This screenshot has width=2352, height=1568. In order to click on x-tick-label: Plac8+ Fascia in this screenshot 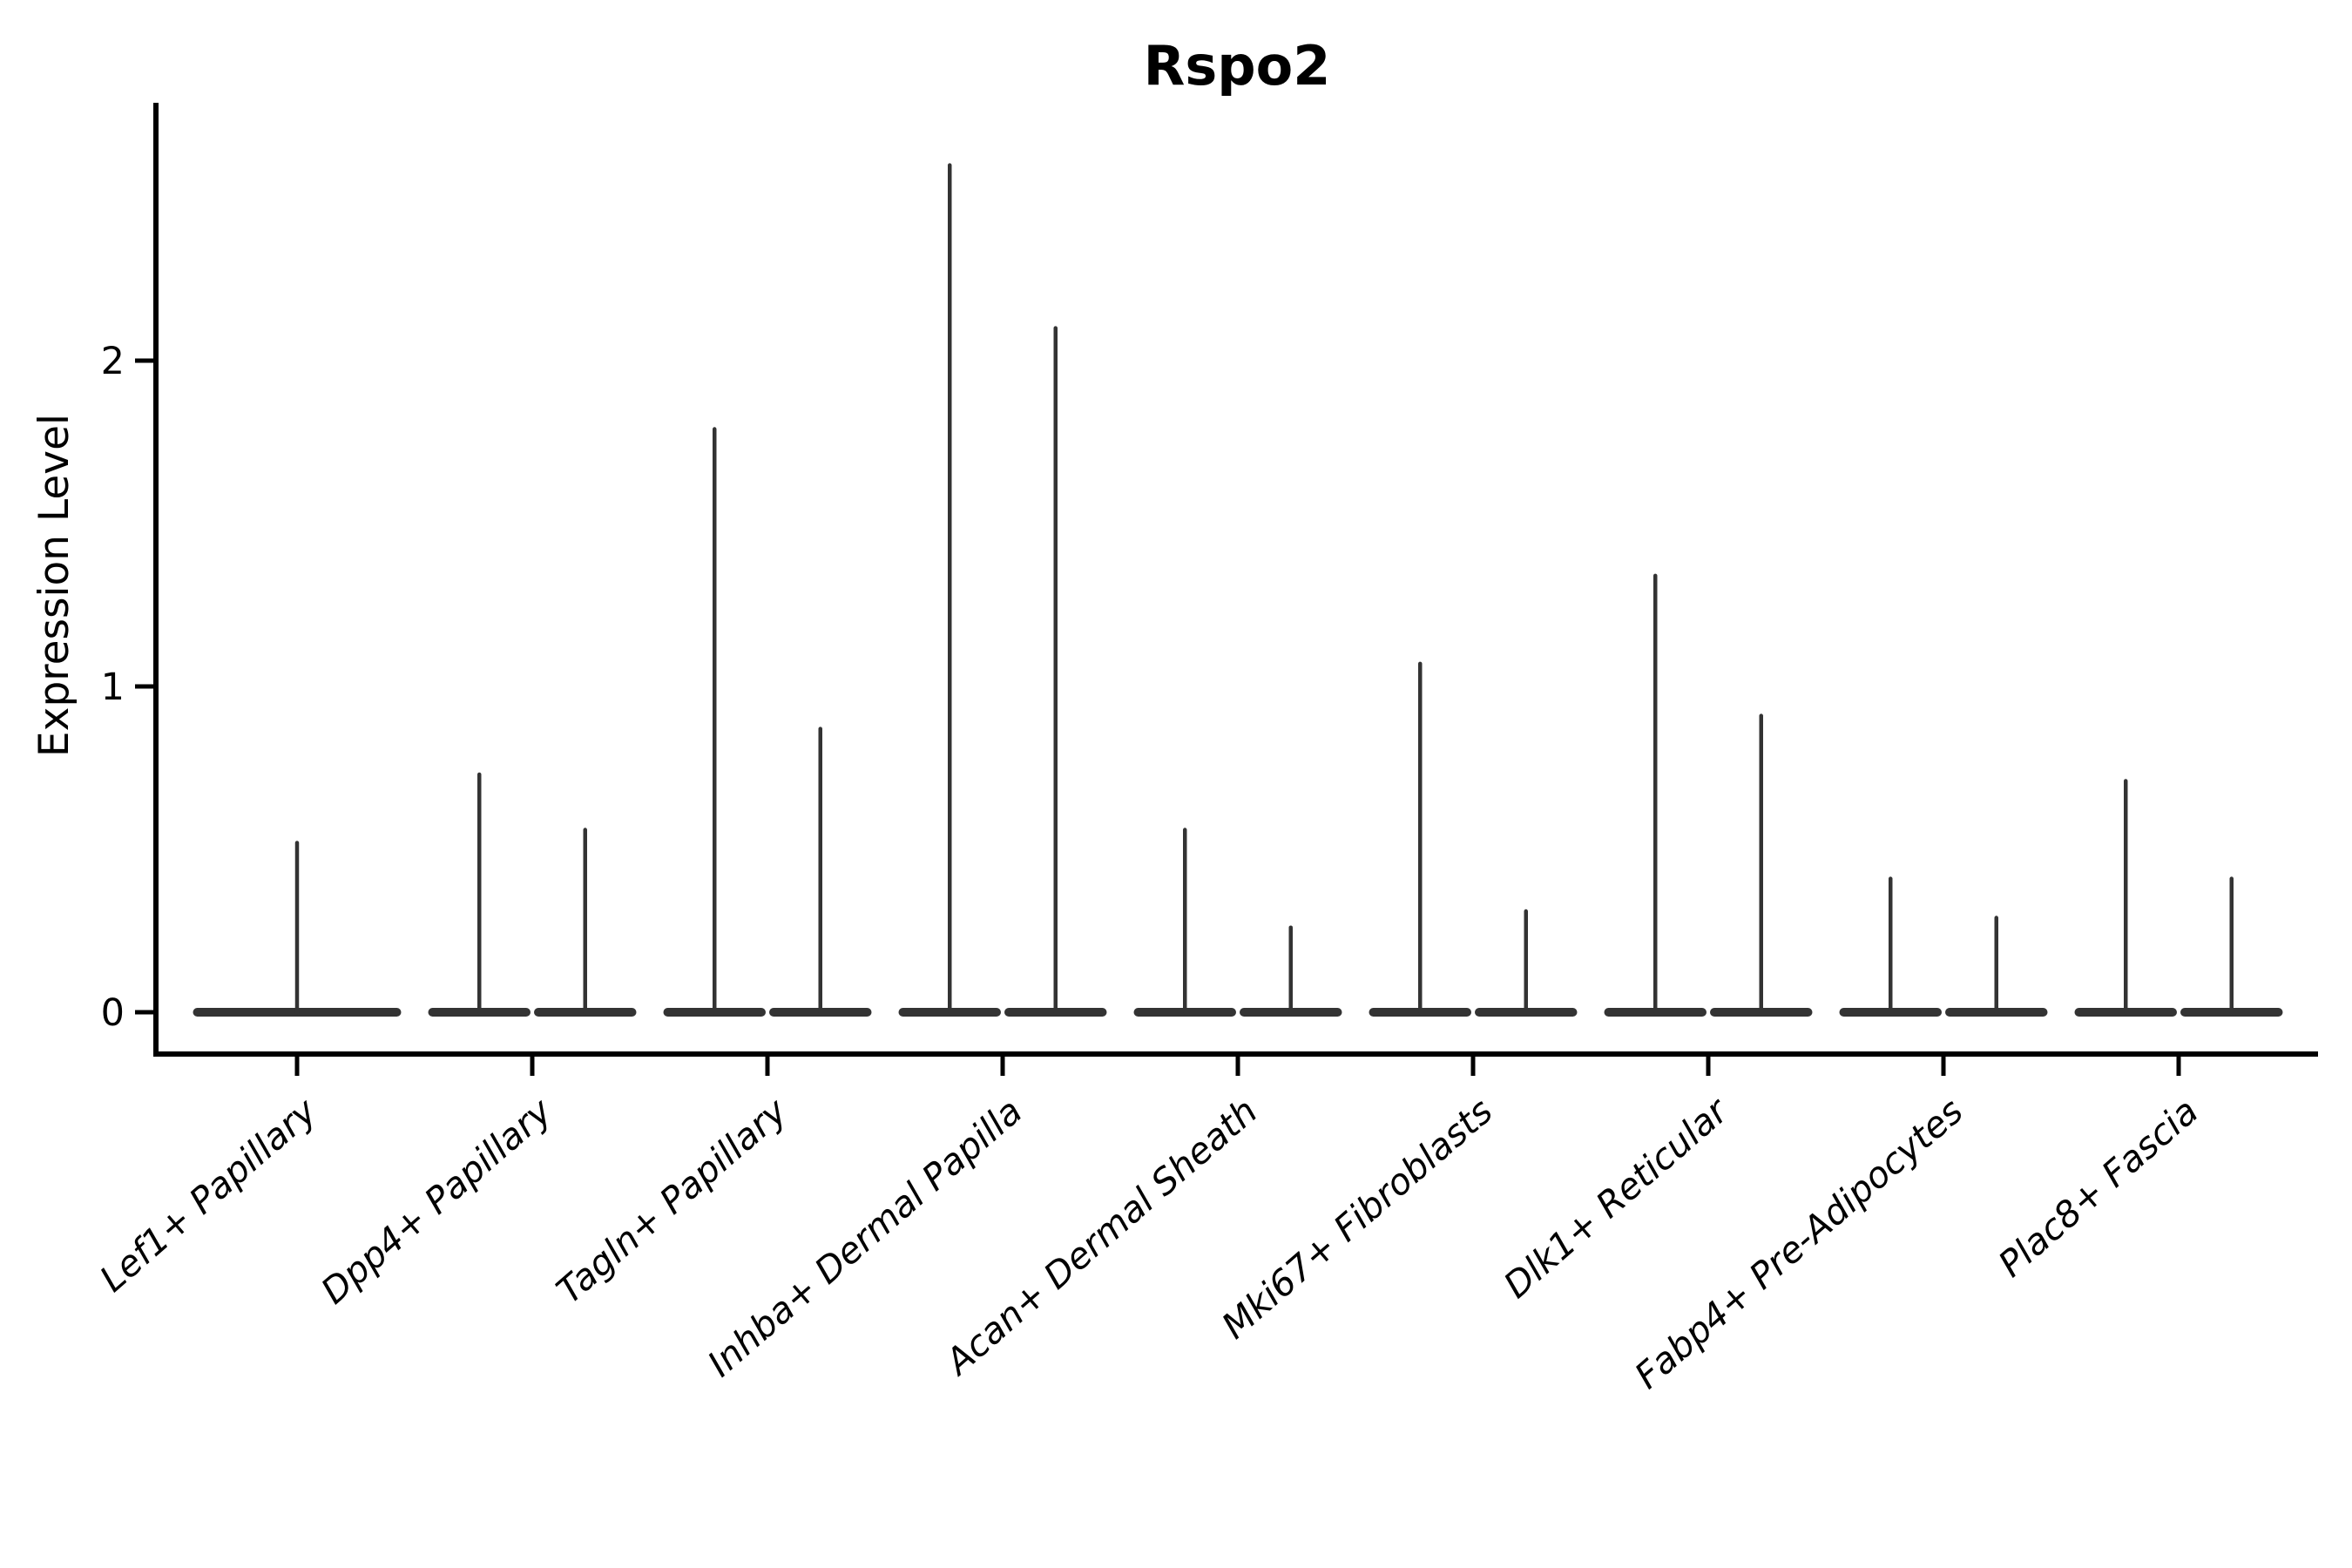, I will do `click(2098, 1187)`.